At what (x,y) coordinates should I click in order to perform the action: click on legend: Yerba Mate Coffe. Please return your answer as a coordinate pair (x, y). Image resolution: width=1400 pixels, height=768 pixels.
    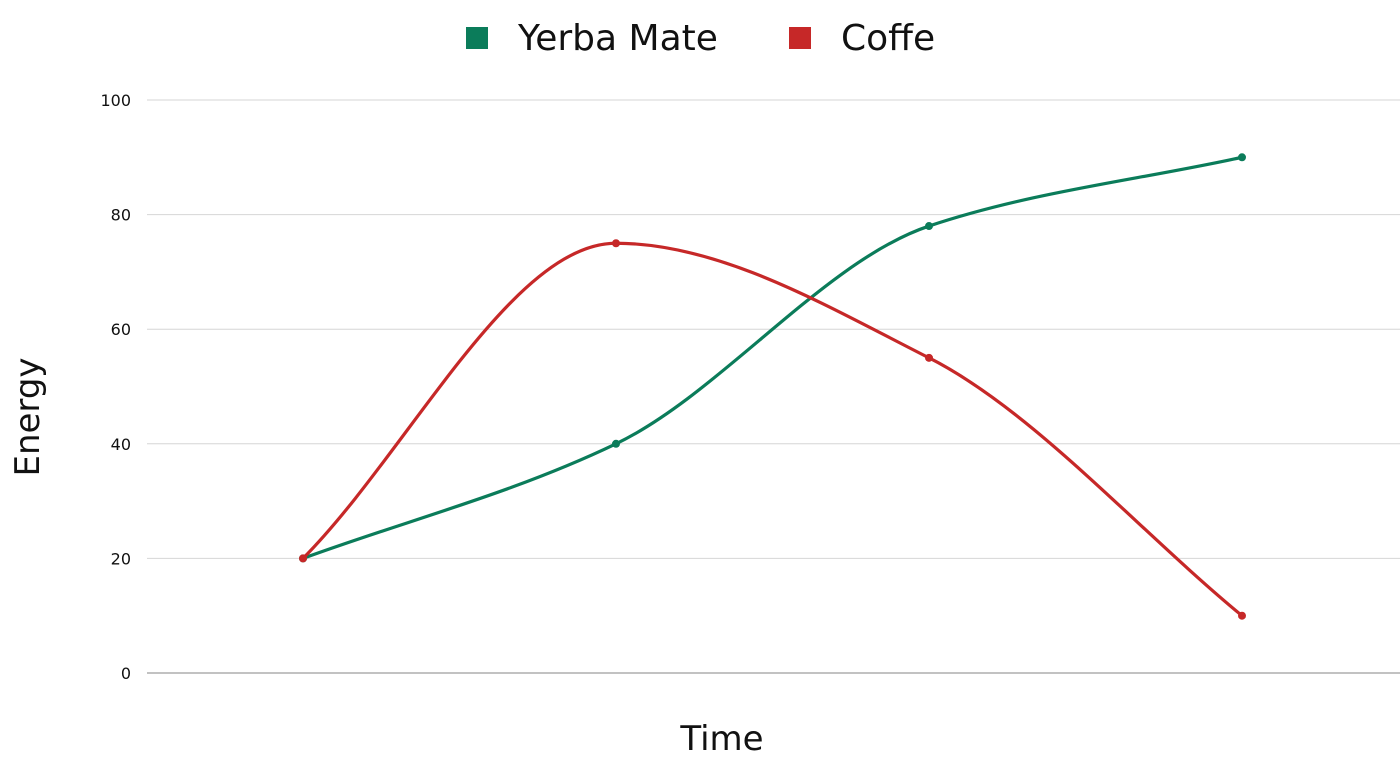
    Looking at the image, I should click on (700, 38).